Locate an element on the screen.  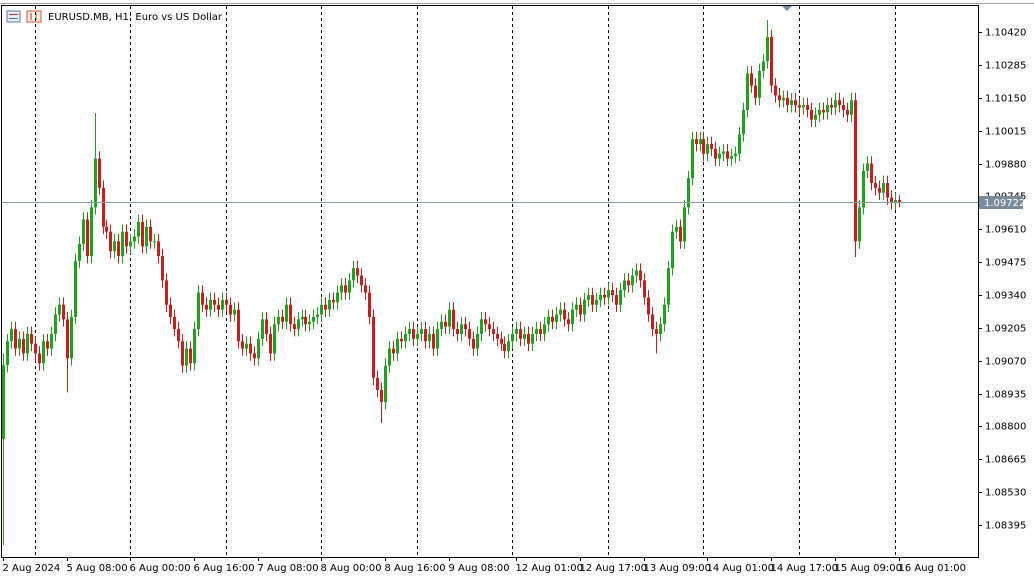
icon-chart is located at coordinates (34, 16).